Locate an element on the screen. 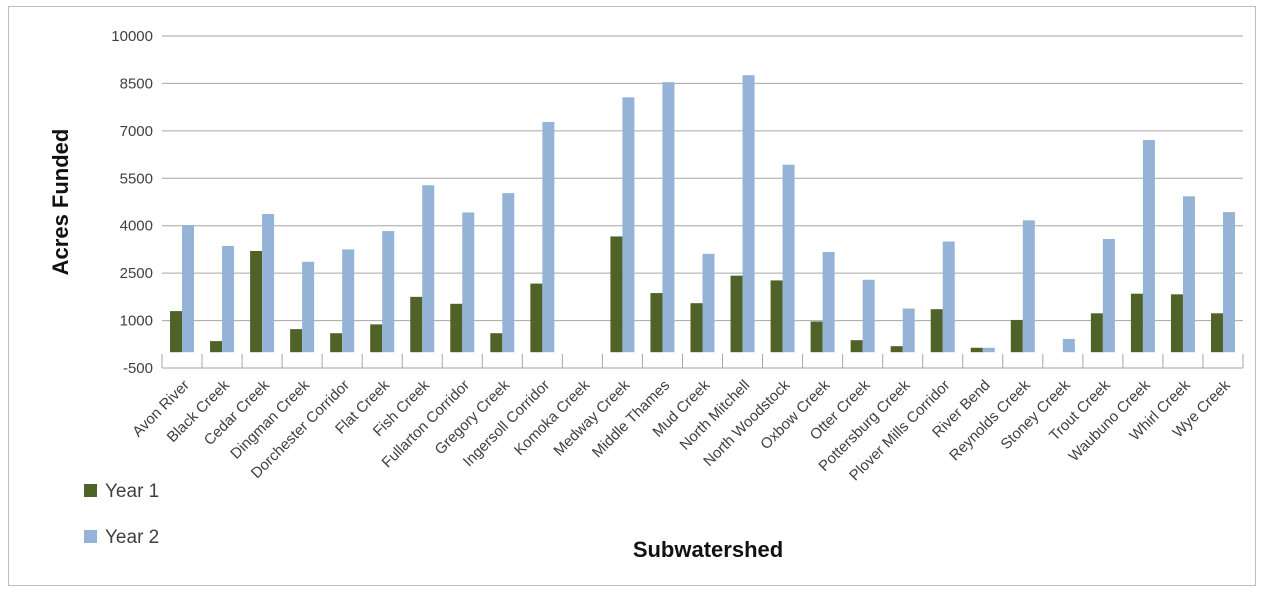 This screenshot has width=1266, height=592. y-tick-label: 4000 is located at coordinates (136, 226).